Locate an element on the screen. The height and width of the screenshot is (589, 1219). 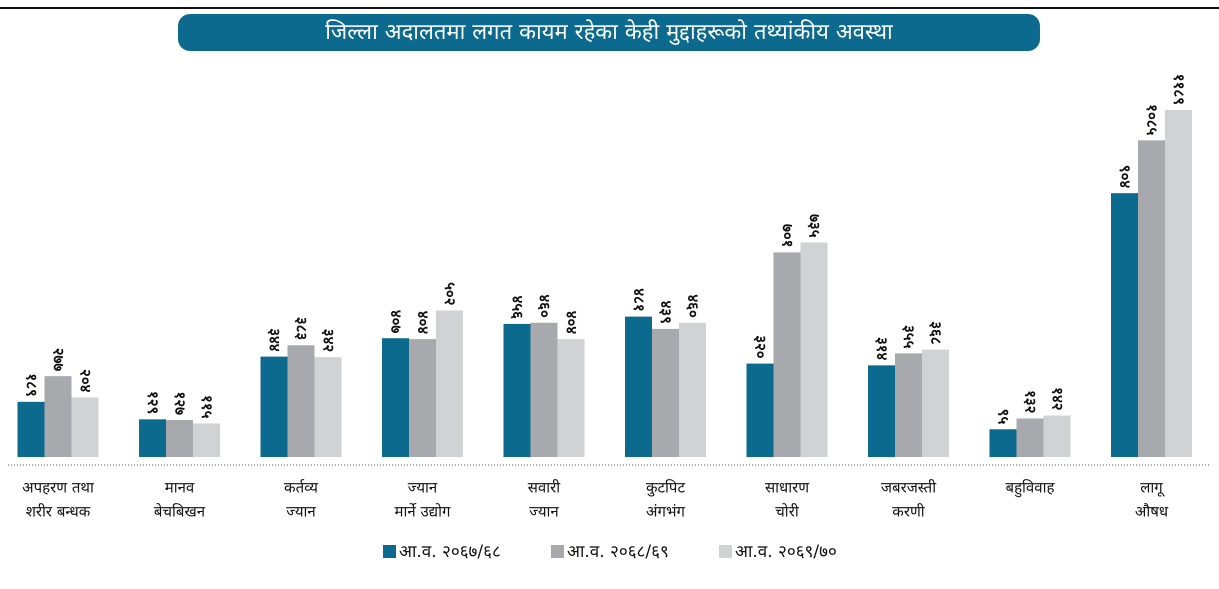
x-tick-label: कर्तव्य is located at coordinates (301, 488).